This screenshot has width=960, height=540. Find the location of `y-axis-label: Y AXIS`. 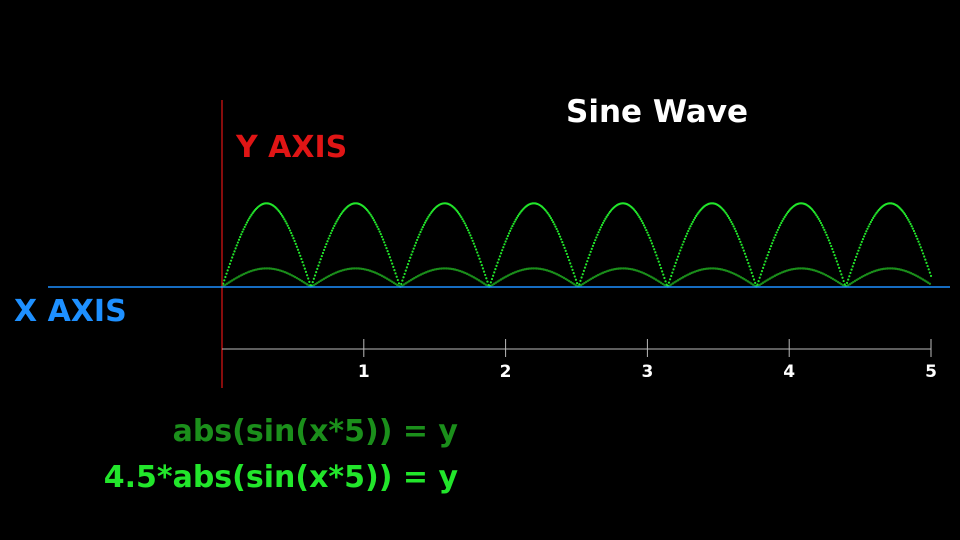

y-axis-label: Y AXIS is located at coordinates (292, 147).